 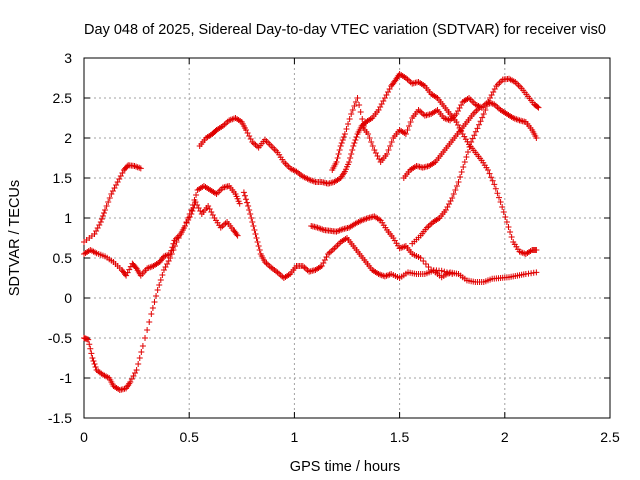 What do you see at coordinates (295, 437) in the screenshot?
I see `x-tick-label: 1` at bounding box center [295, 437].